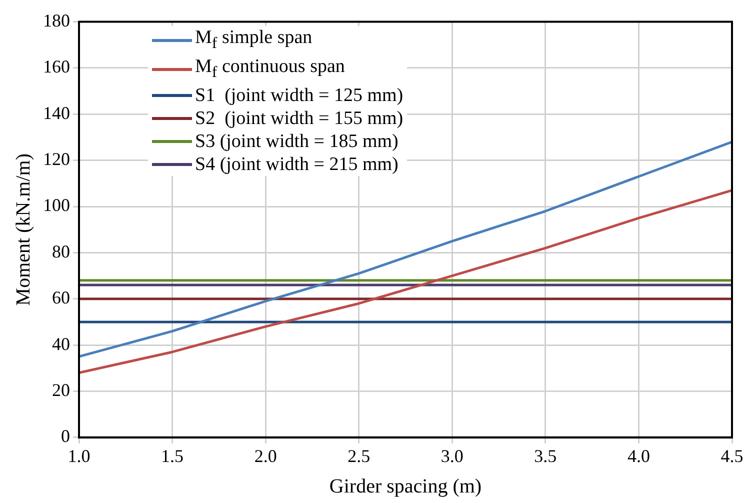 This screenshot has height=503, width=750. I want to click on y-tick-label: 60, so click(61, 298).